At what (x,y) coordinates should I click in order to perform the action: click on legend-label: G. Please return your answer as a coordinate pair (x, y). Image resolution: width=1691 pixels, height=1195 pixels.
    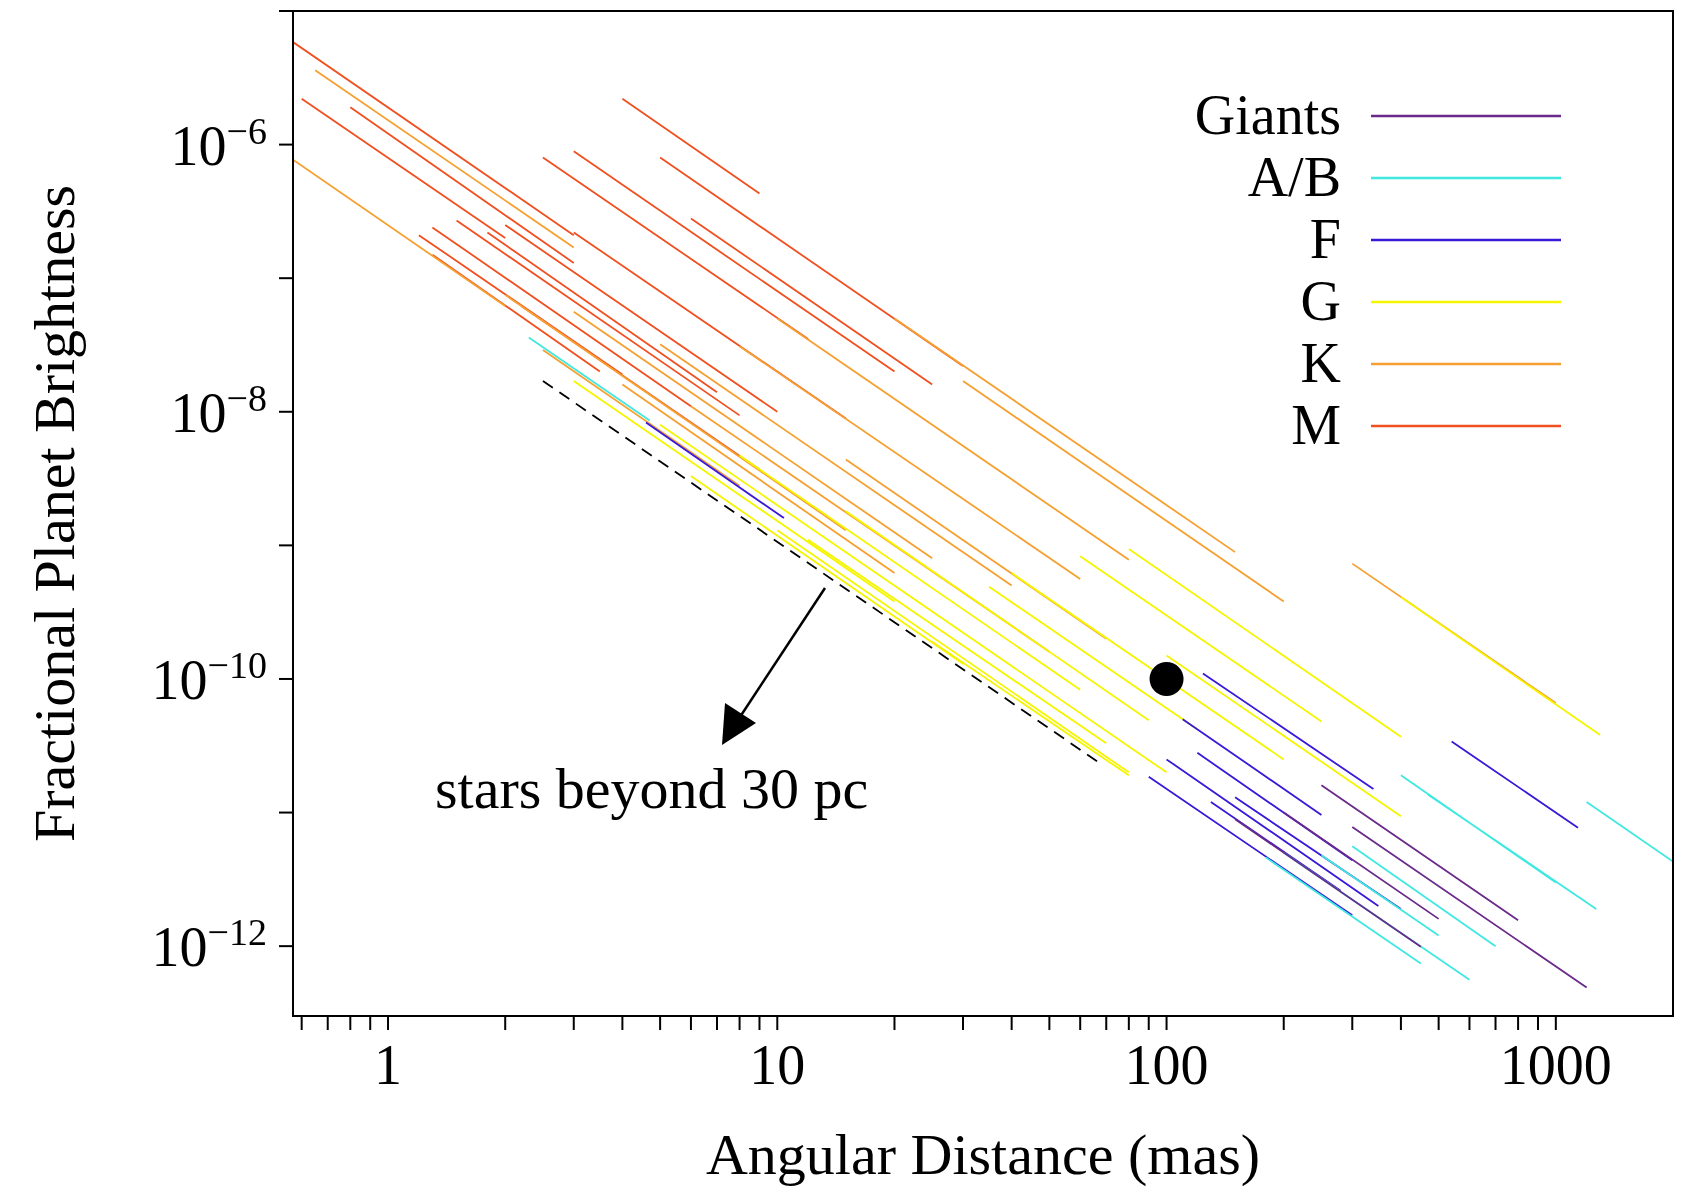
    Looking at the image, I should click on (1320, 301).